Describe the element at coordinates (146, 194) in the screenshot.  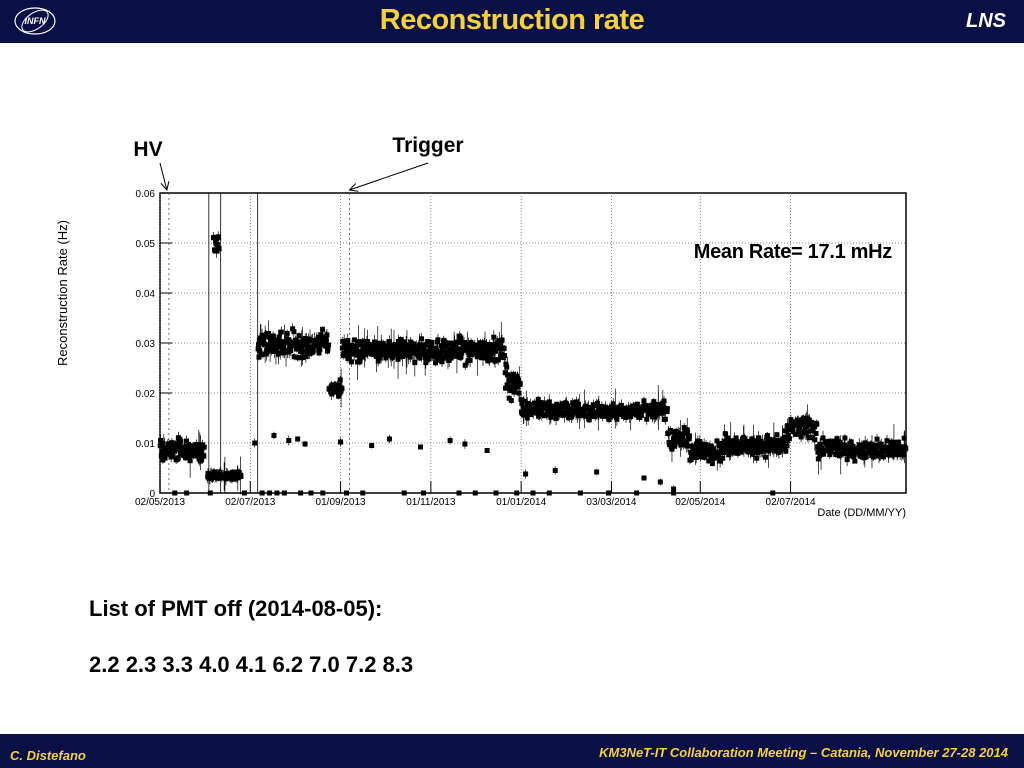
I see `y-tick-label: 0.06` at that location.